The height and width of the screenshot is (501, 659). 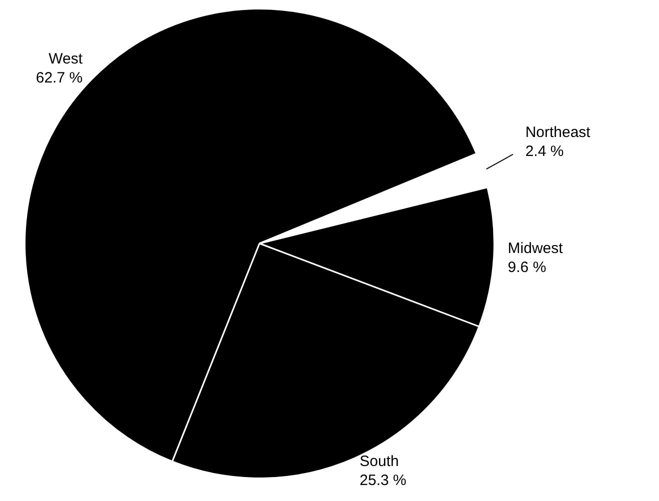 What do you see at coordinates (544, 151) in the screenshot?
I see `data-label: 2.4 %` at bounding box center [544, 151].